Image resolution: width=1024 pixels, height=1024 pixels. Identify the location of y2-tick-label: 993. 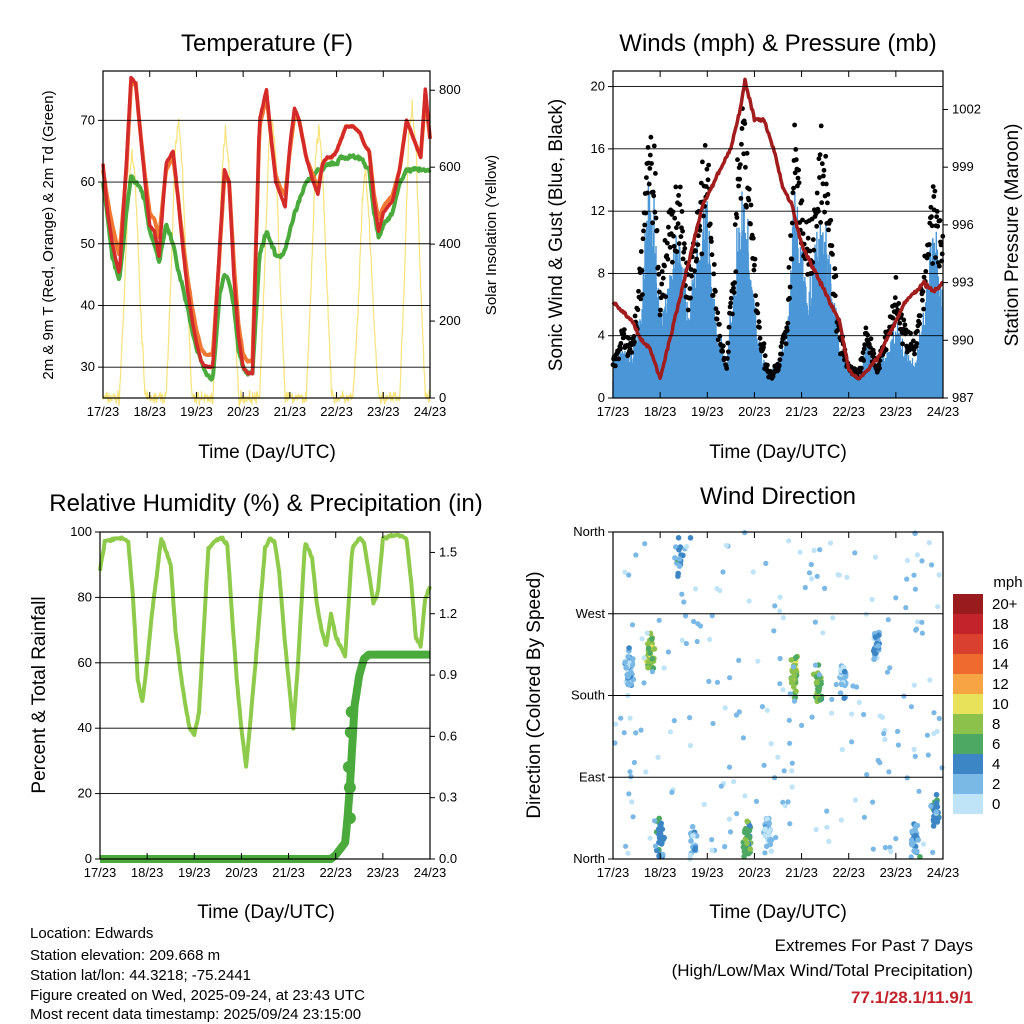
(963, 282).